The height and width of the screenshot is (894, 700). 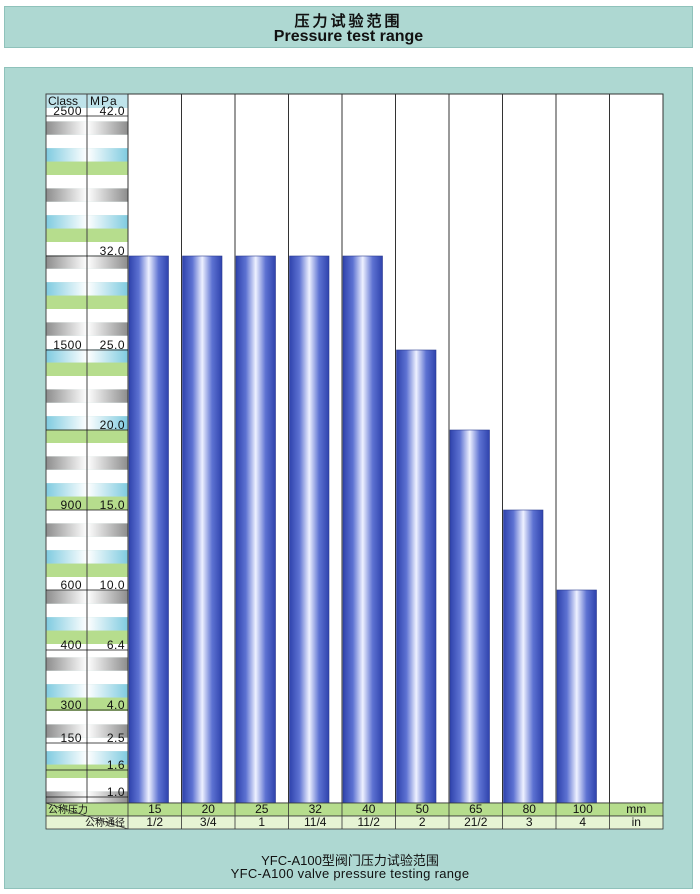 What do you see at coordinates (112, 425) in the screenshot?
I see `tick-mpa-20.0: 20.0` at bounding box center [112, 425].